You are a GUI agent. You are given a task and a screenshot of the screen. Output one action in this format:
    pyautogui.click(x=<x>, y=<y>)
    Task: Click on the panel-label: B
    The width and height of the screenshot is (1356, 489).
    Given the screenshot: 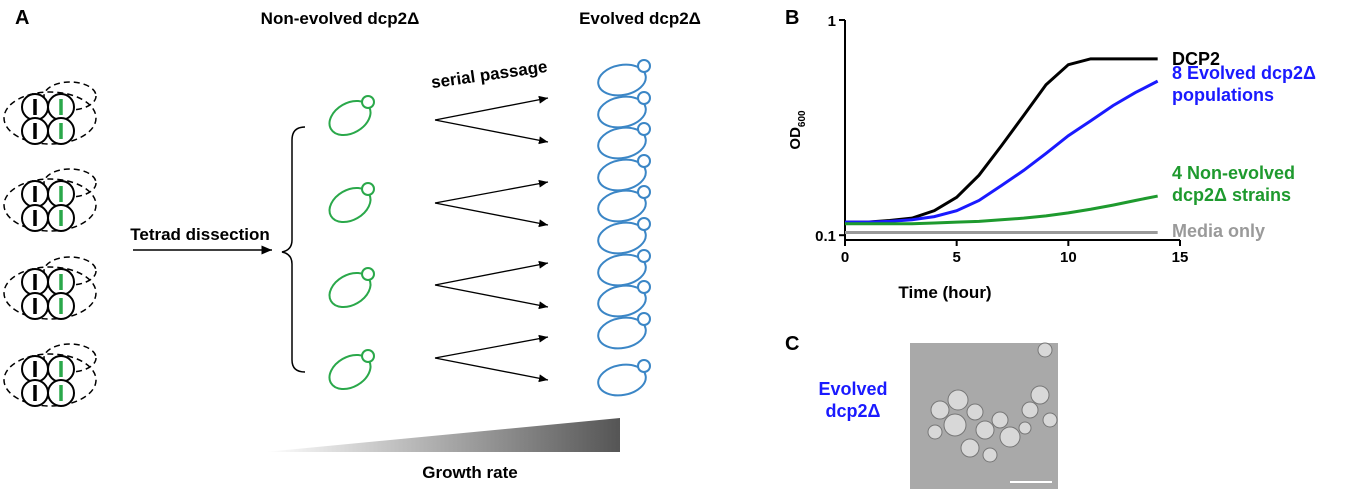 What is the action you would take?
    pyautogui.click(x=792, y=18)
    